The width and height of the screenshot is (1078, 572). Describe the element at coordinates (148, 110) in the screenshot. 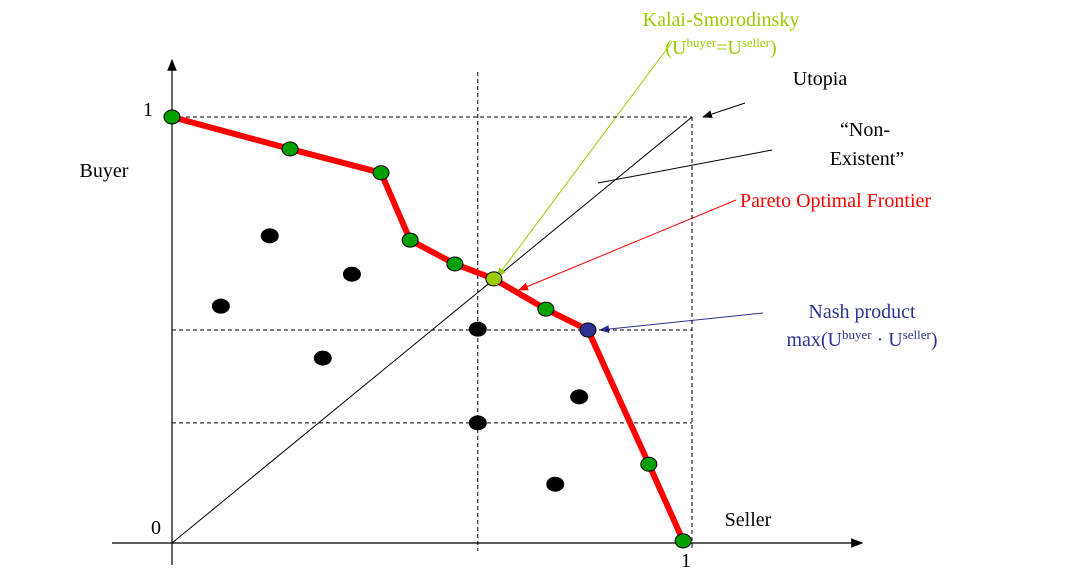

I see `y-tick-label: 1` at that location.